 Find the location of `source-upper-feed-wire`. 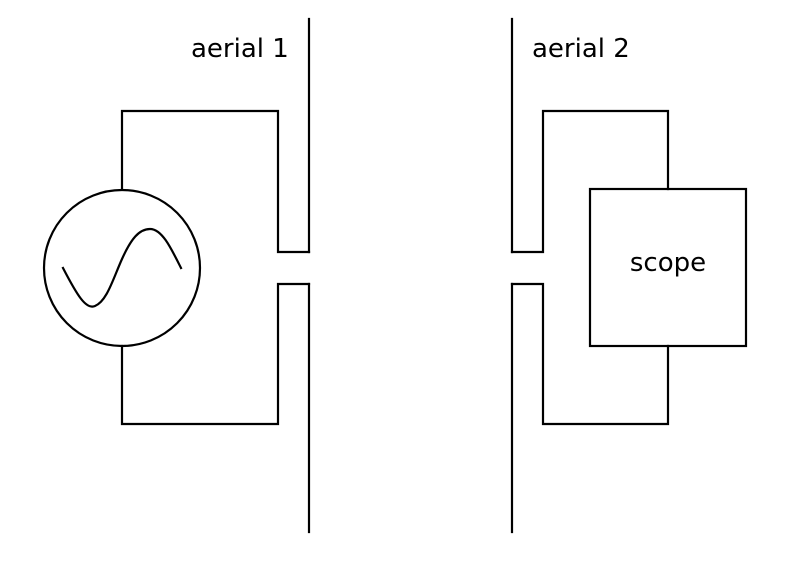

source-upper-feed-wire is located at coordinates (215, 181).